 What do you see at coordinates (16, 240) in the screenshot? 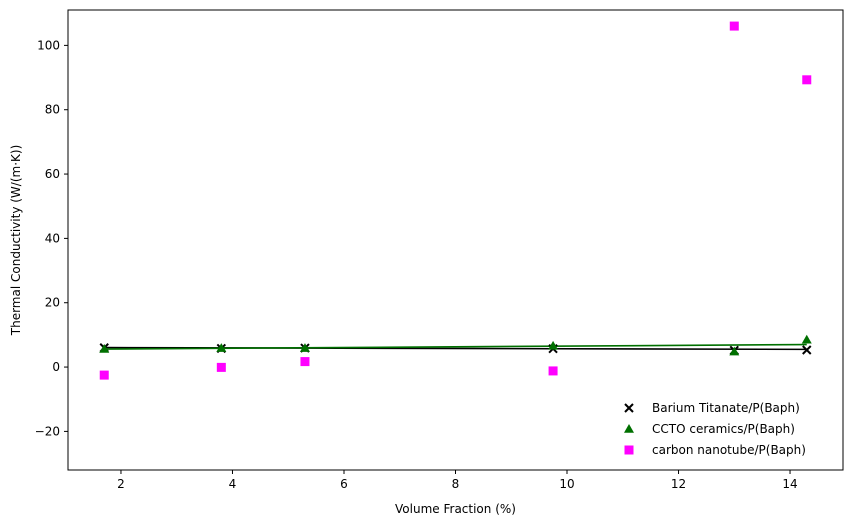
I see `y-axis-title: Thermal Conductivity (W/(m·K))` at bounding box center [16, 240].